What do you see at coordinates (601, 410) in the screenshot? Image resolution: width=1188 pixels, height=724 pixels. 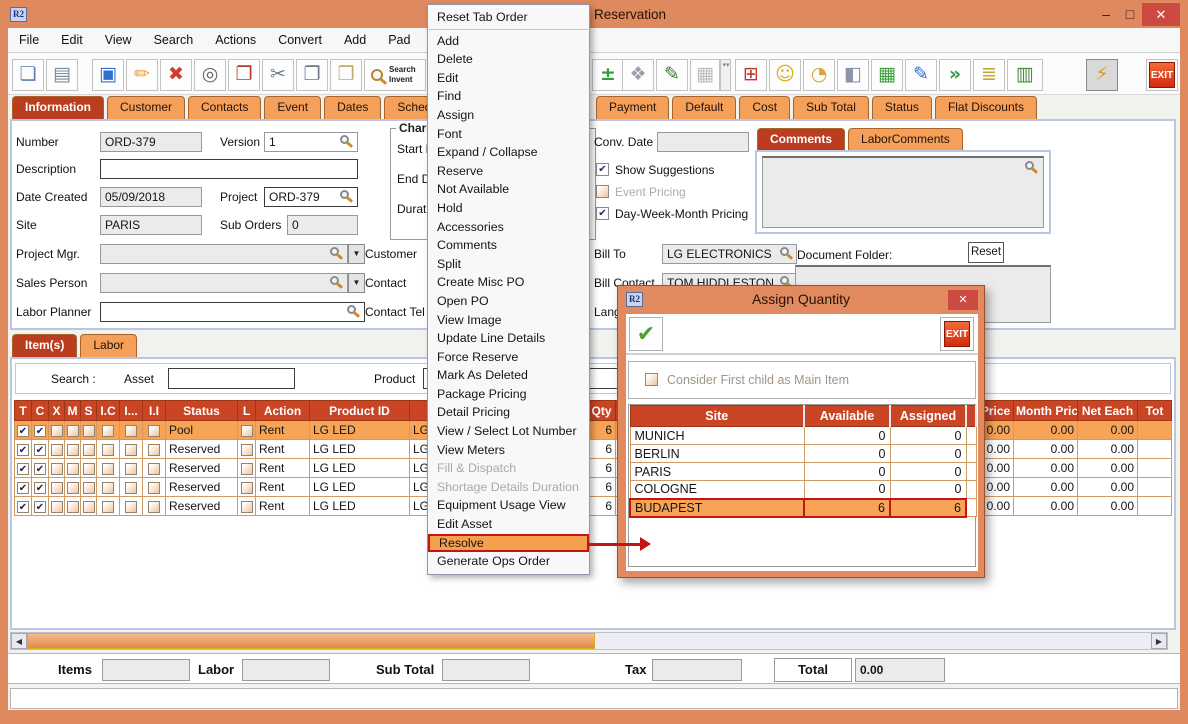 I see `col-qty: Qty` at bounding box center [601, 410].